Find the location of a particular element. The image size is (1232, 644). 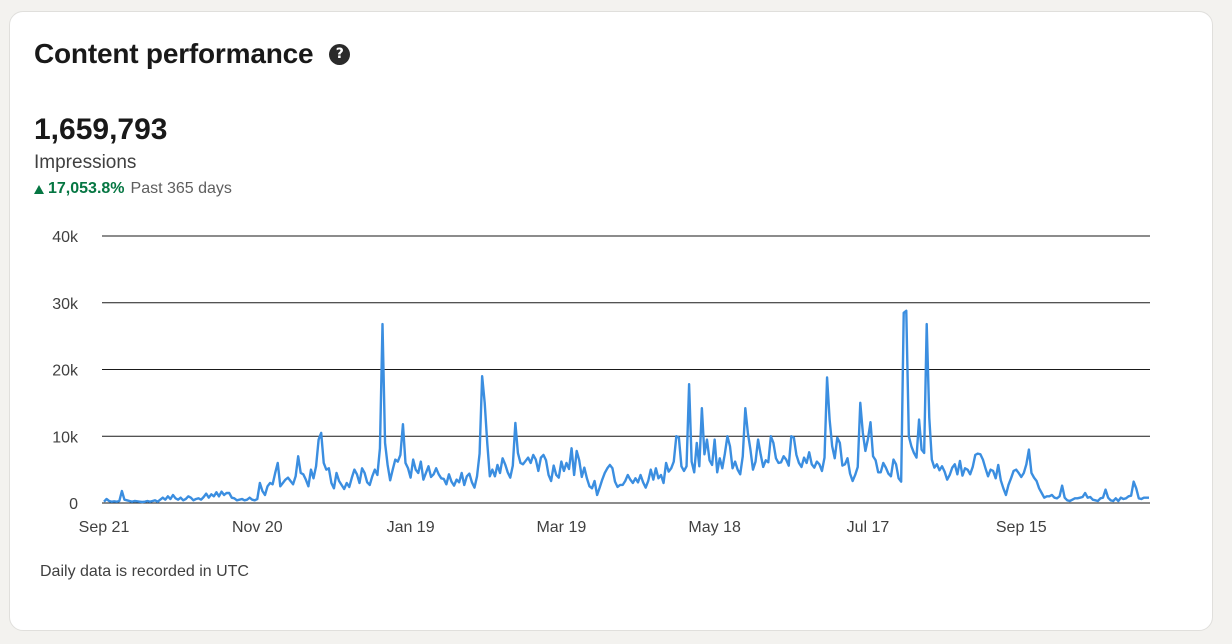

y-axis-ticks: 0 10k 20k 30k 40k is located at coordinates (65, 371).